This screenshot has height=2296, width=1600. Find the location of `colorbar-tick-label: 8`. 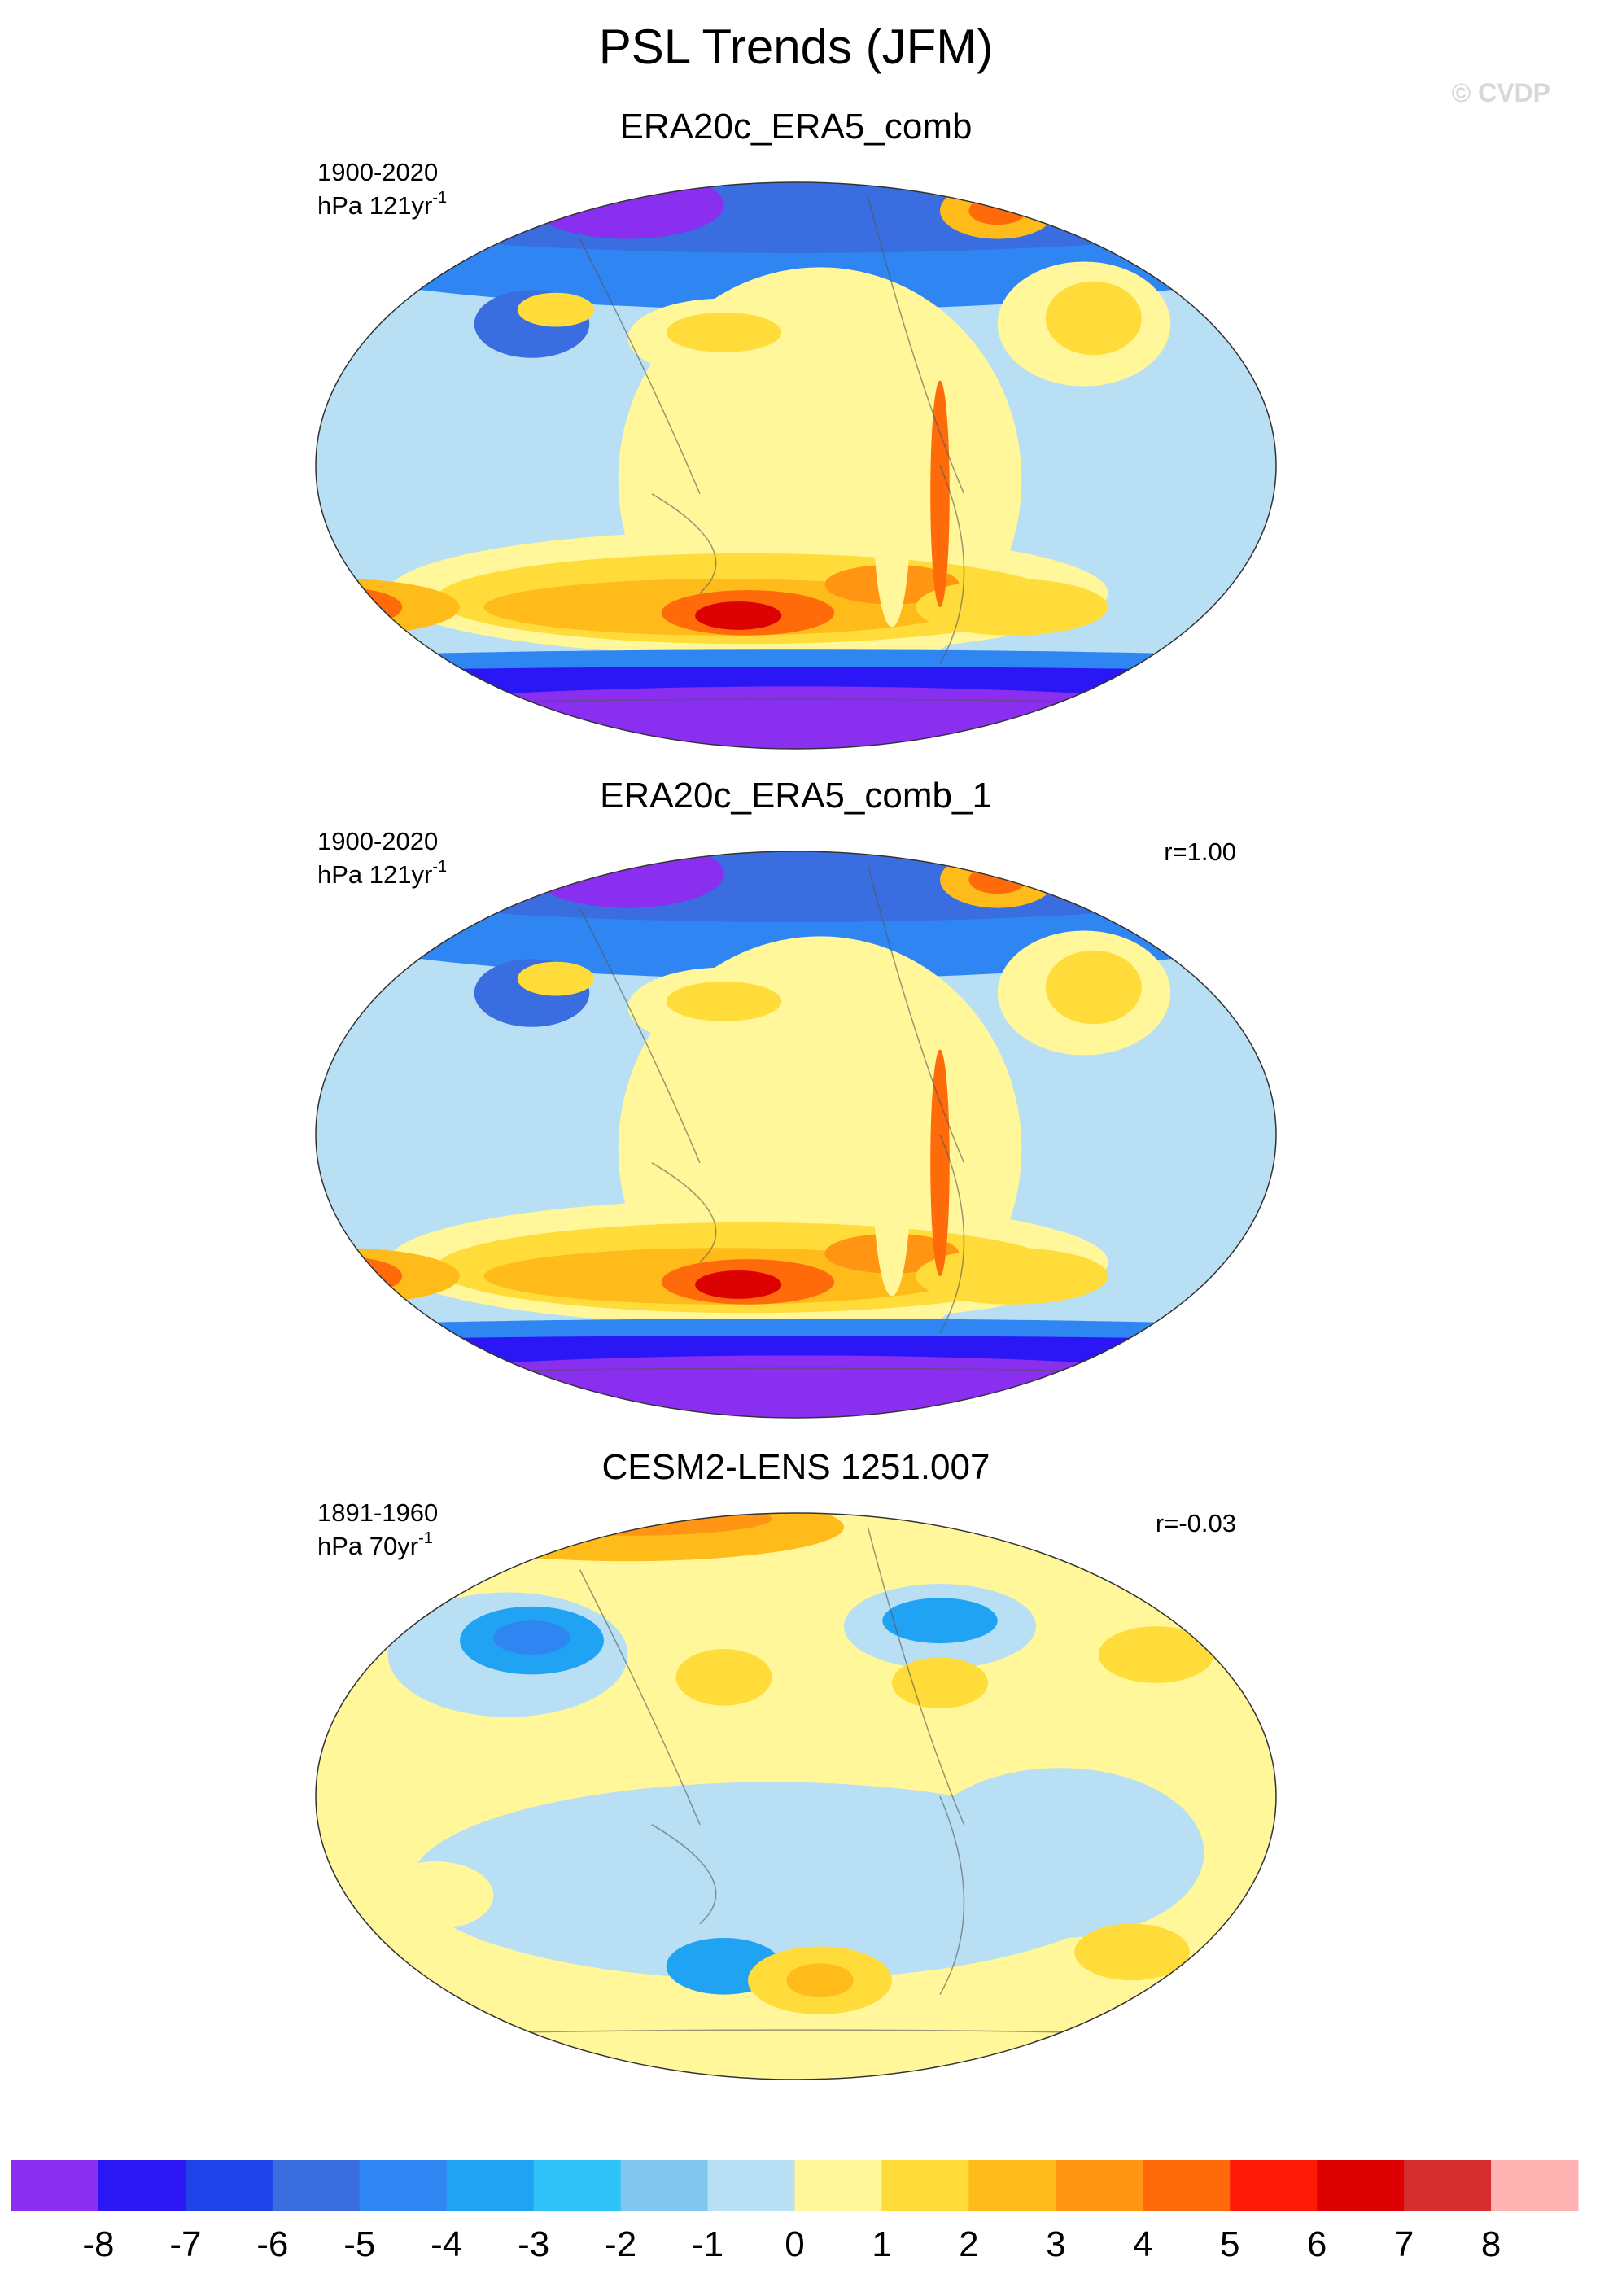

colorbar-tick-label: 8 is located at coordinates (1491, 2244).